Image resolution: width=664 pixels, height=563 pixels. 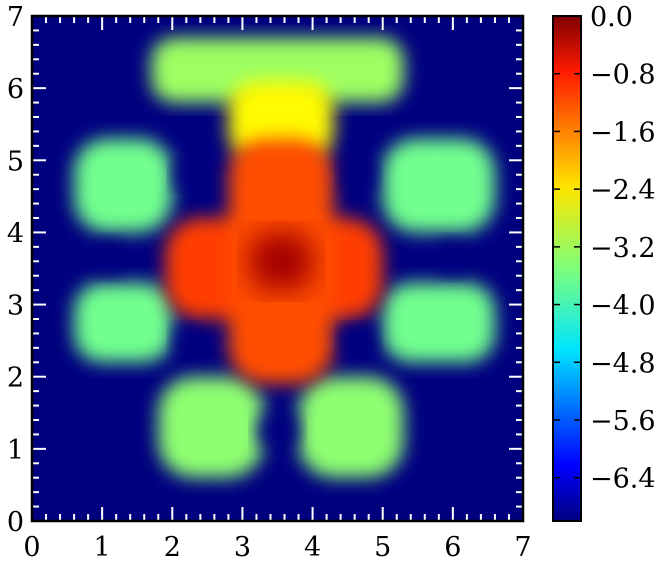 What do you see at coordinates (15, 233) in the screenshot?
I see `y-tick-label: 4` at bounding box center [15, 233].